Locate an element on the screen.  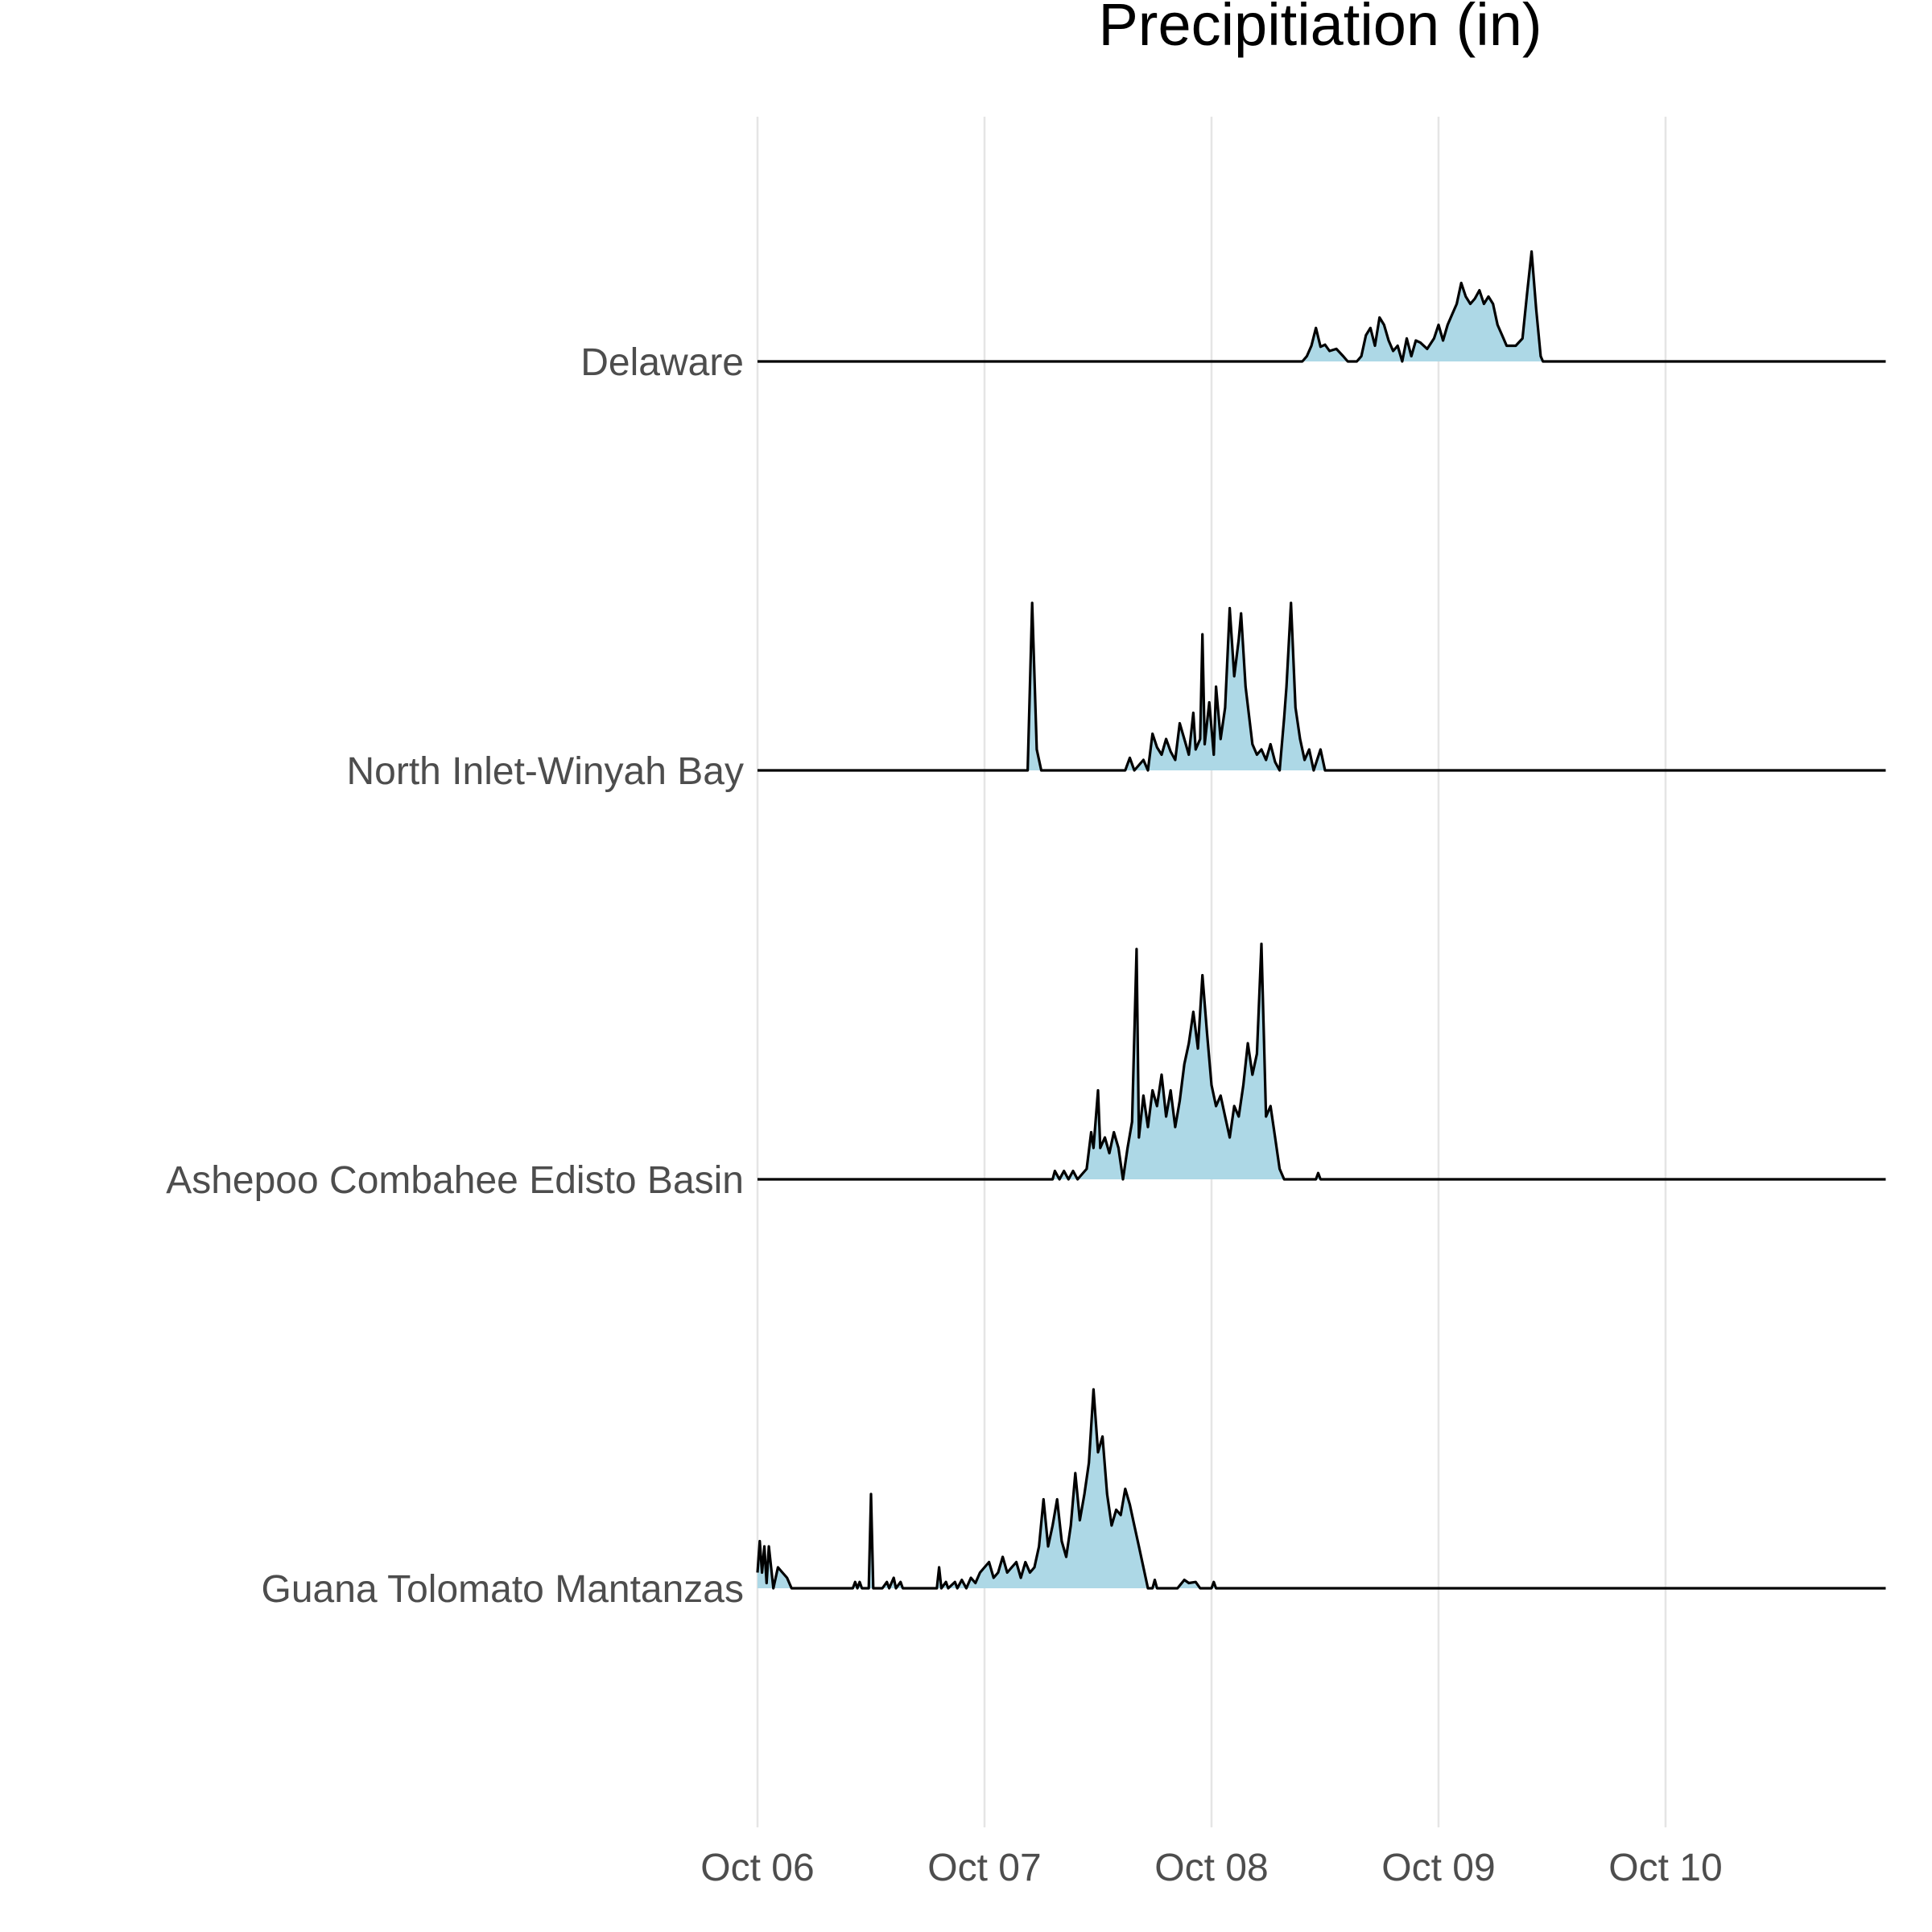
chart-title: Precipitiation (in) is located at coordinates (1320, 29).